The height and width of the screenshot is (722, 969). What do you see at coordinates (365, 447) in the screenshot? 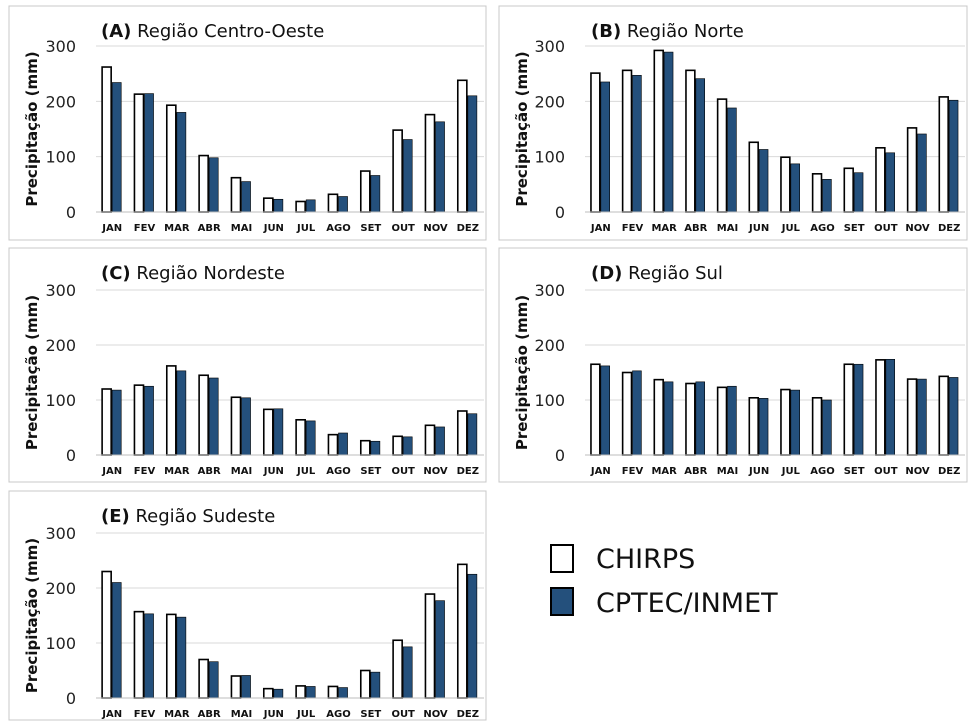
I see `bar-chirps-set` at bounding box center [365, 447].